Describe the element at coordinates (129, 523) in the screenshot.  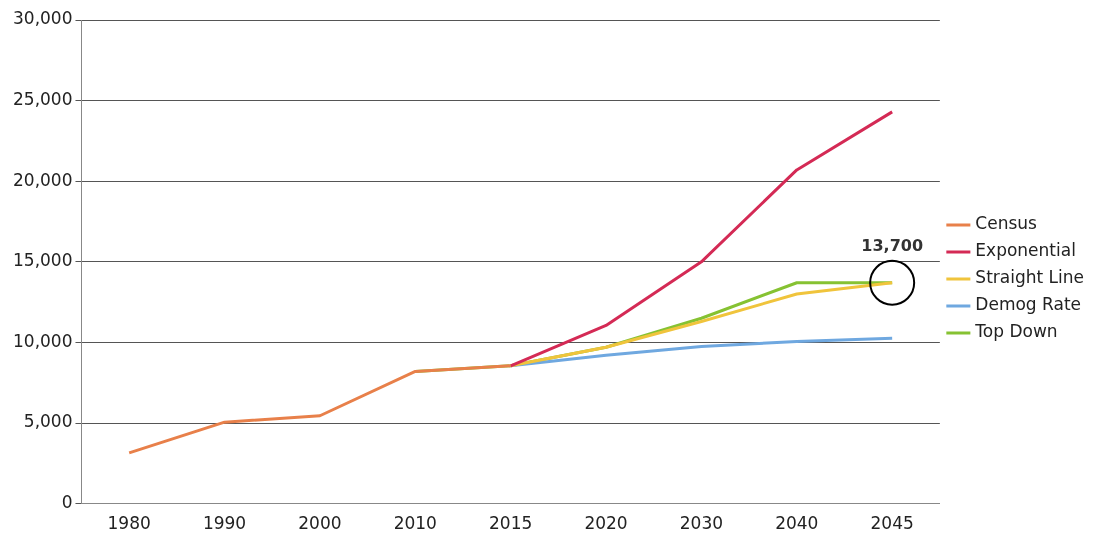
I see `x-tick-label: 1980` at that location.